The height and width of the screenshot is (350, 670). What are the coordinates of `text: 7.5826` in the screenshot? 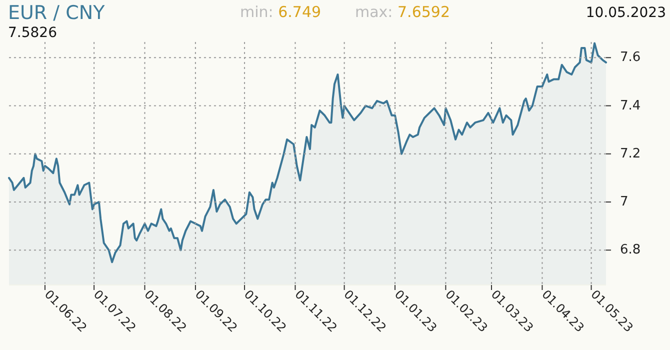 It's located at (33, 33).